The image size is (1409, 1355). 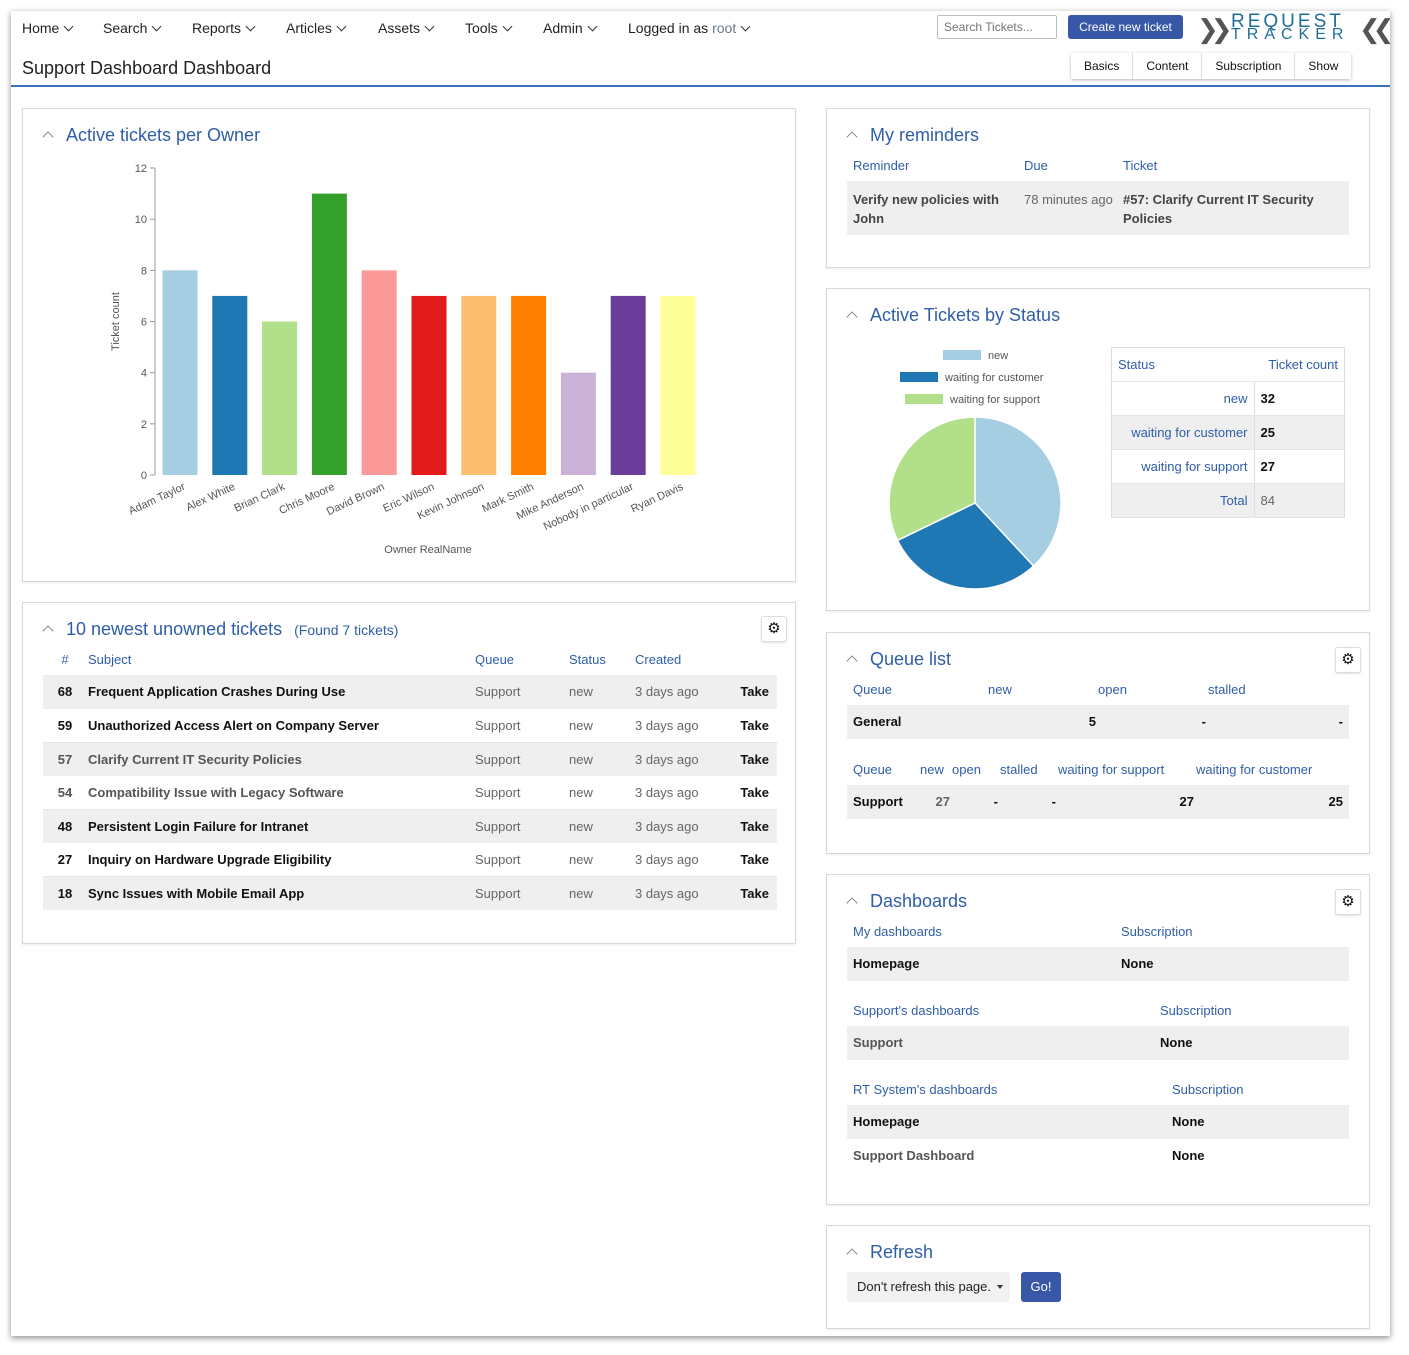 I want to click on queue-new-count: 5, so click(x=1042, y=722).